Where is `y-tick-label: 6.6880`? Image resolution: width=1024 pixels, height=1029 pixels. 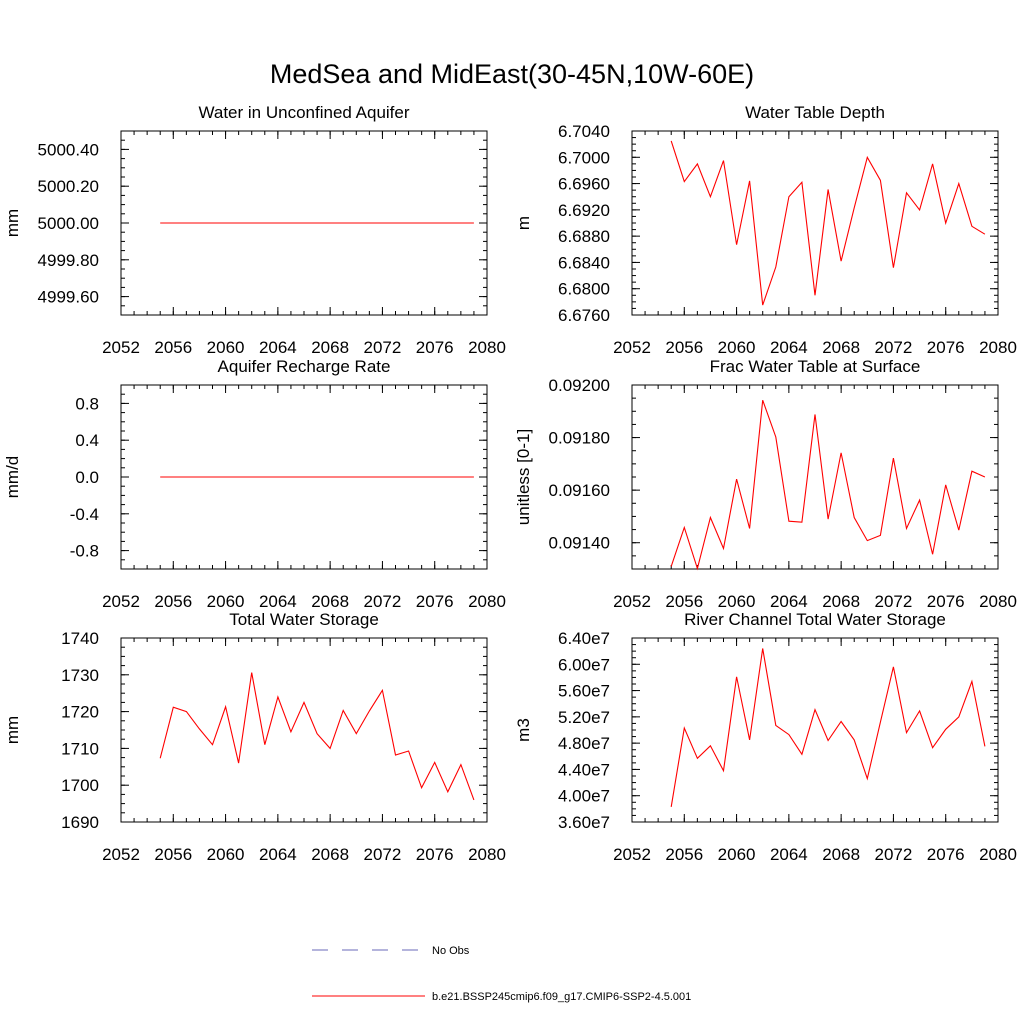
y-tick-label: 6.6880 is located at coordinates (584, 236).